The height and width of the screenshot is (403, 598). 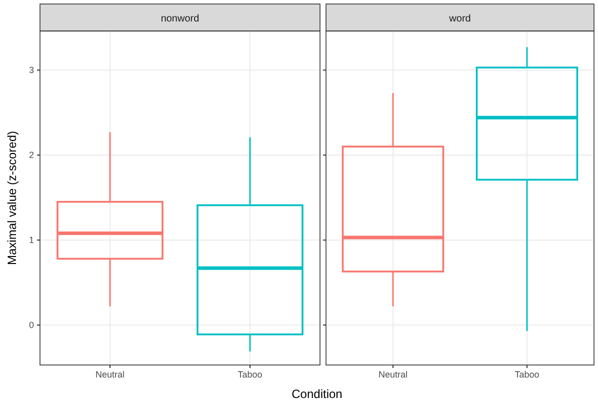 I want to click on y-tick-label: 0, so click(x=31, y=325).